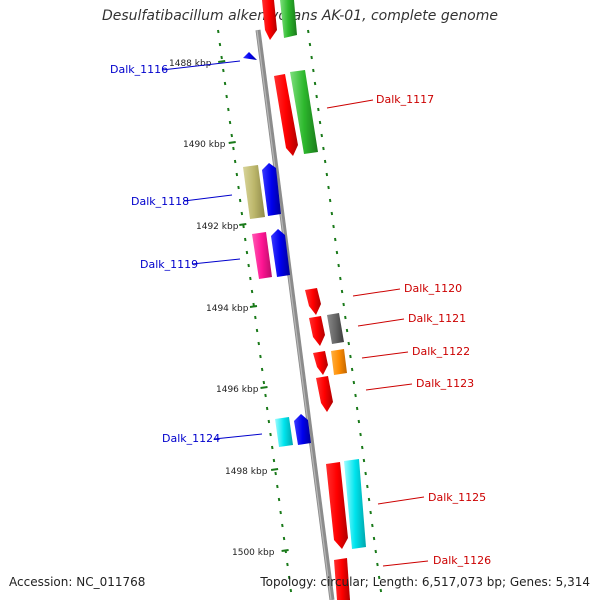  I want to click on genome-backbone, so click(295, 314).